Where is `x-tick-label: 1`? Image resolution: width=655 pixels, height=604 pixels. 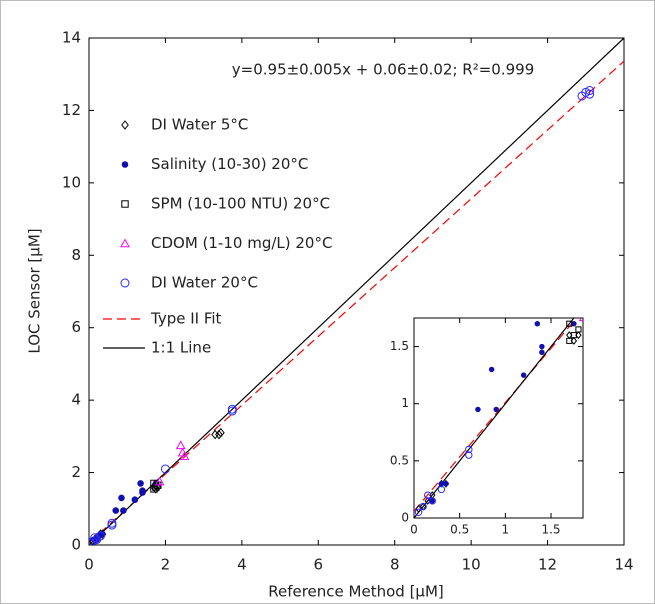
x-tick-label: 1 is located at coordinates (506, 530).